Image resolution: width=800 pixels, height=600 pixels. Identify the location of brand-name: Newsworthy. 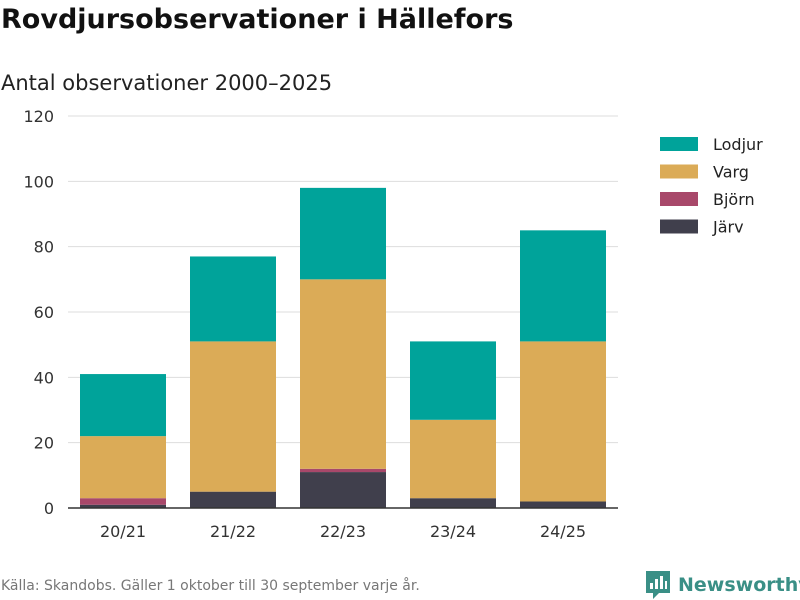
(739, 585).